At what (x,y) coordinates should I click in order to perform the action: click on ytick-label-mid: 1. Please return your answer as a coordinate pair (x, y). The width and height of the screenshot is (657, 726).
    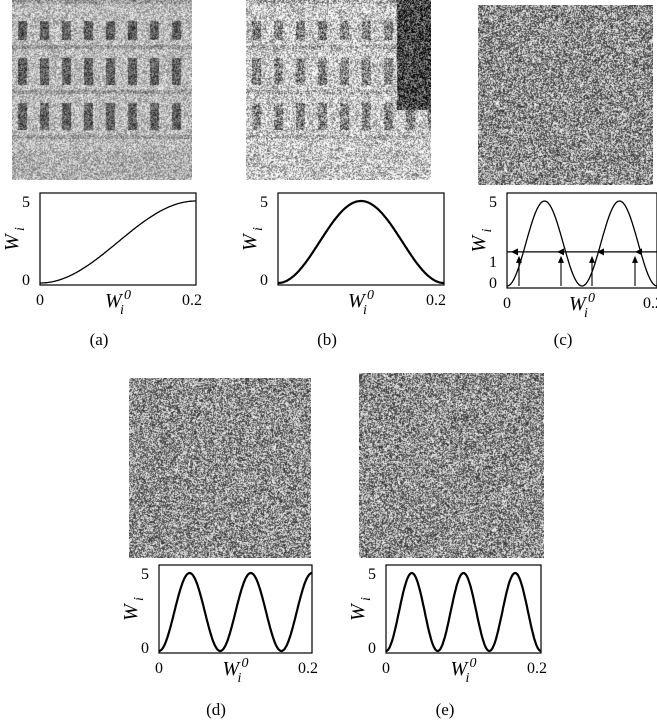
    Looking at the image, I should click on (493, 262).